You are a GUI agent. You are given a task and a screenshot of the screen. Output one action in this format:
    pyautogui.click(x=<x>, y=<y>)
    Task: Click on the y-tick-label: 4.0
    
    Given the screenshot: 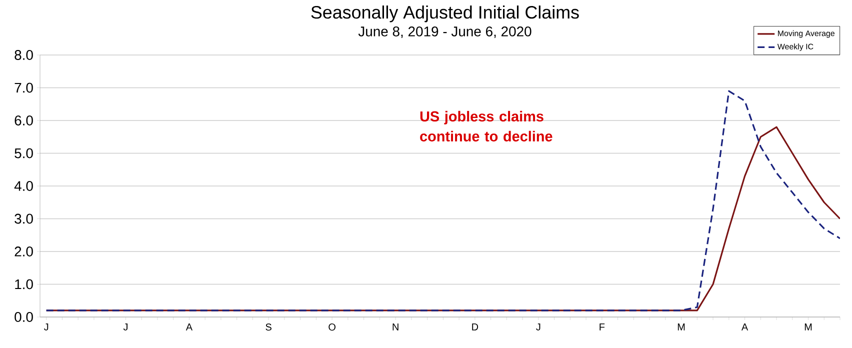 What is the action you would take?
    pyautogui.click(x=23, y=186)
    